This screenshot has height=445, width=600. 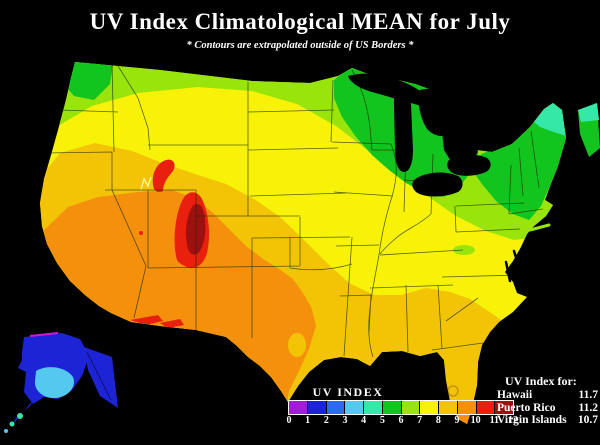 I want to click on red-speck, so click(x=141, y=233).